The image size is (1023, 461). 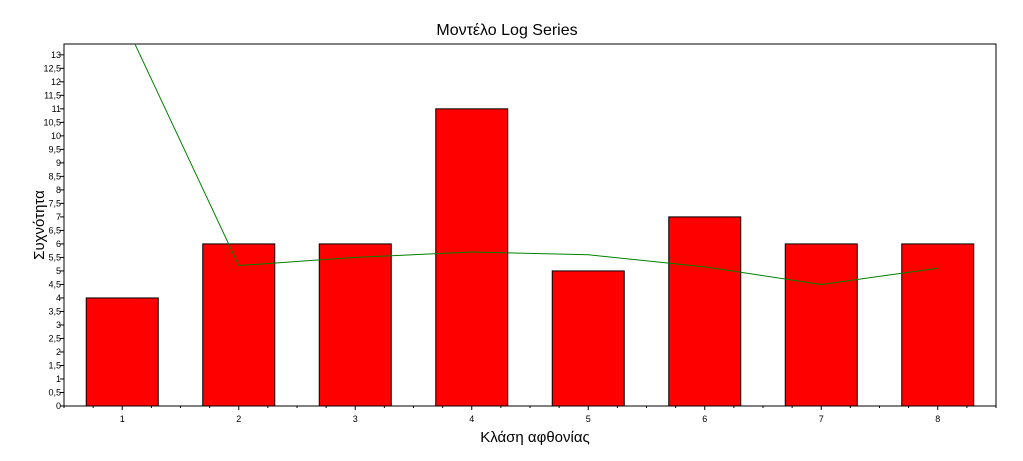 What do you see at coordinates (58, 352) in the screenshot?
I see `y-tick-label: 2` at bounding box center [58, 352].